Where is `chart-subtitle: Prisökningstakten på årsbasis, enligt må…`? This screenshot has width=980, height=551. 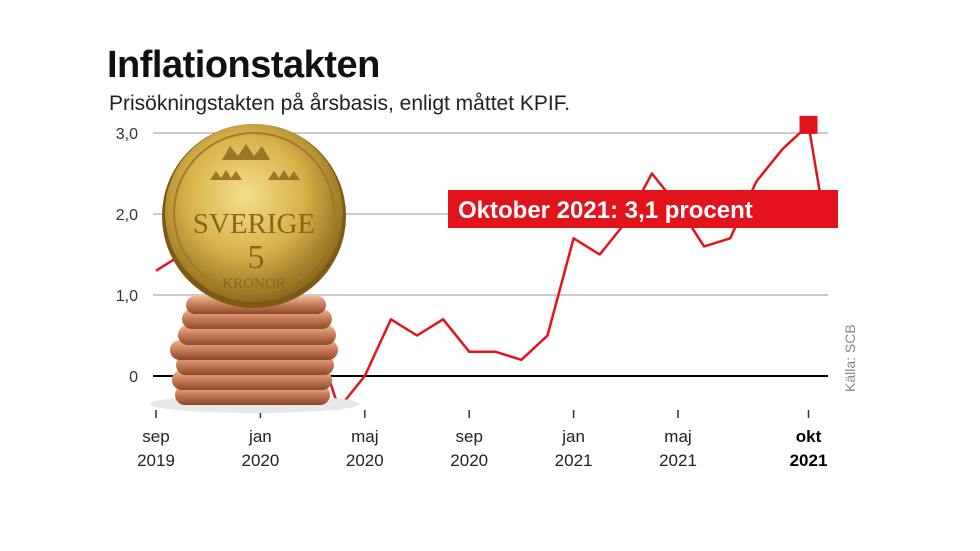
chart-subtitle: Prisökningstakten på årsbasis, enligt må… is located at coordinates (340, 103).